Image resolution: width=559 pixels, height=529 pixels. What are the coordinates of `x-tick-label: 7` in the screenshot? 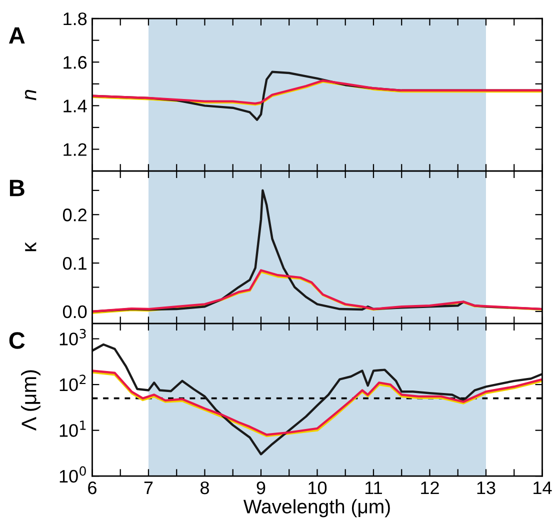 It's located at (148, 488).